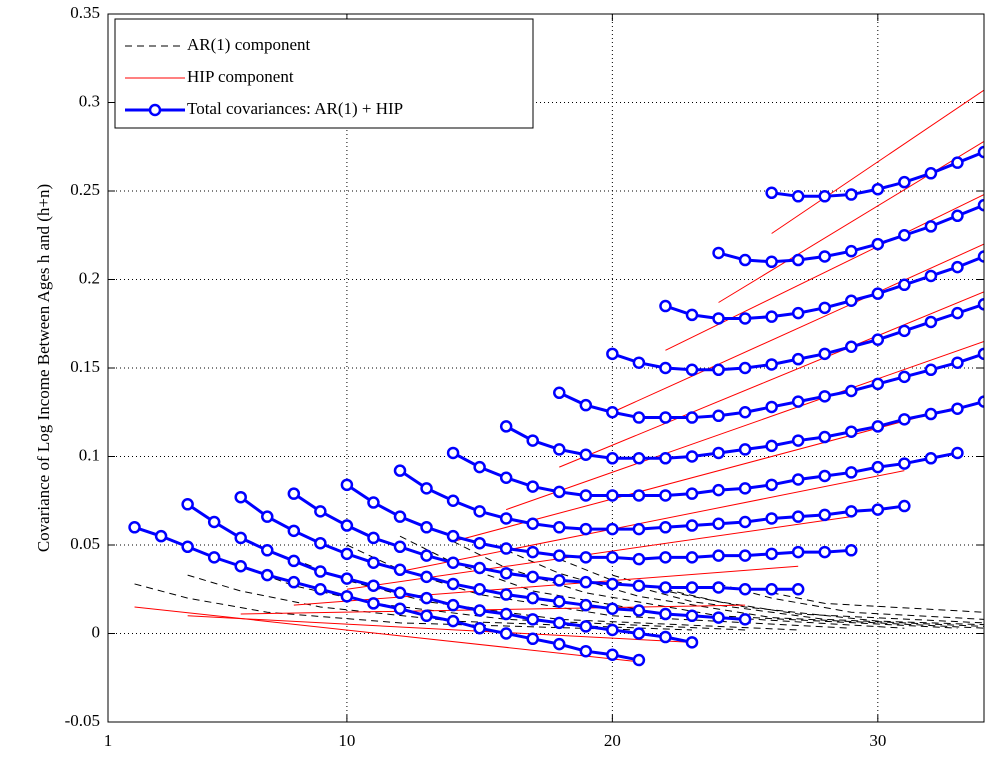  Describe the element at coordinates (89, 100) in the screenshot. I see `y-tick-label: 0.3` at that location.